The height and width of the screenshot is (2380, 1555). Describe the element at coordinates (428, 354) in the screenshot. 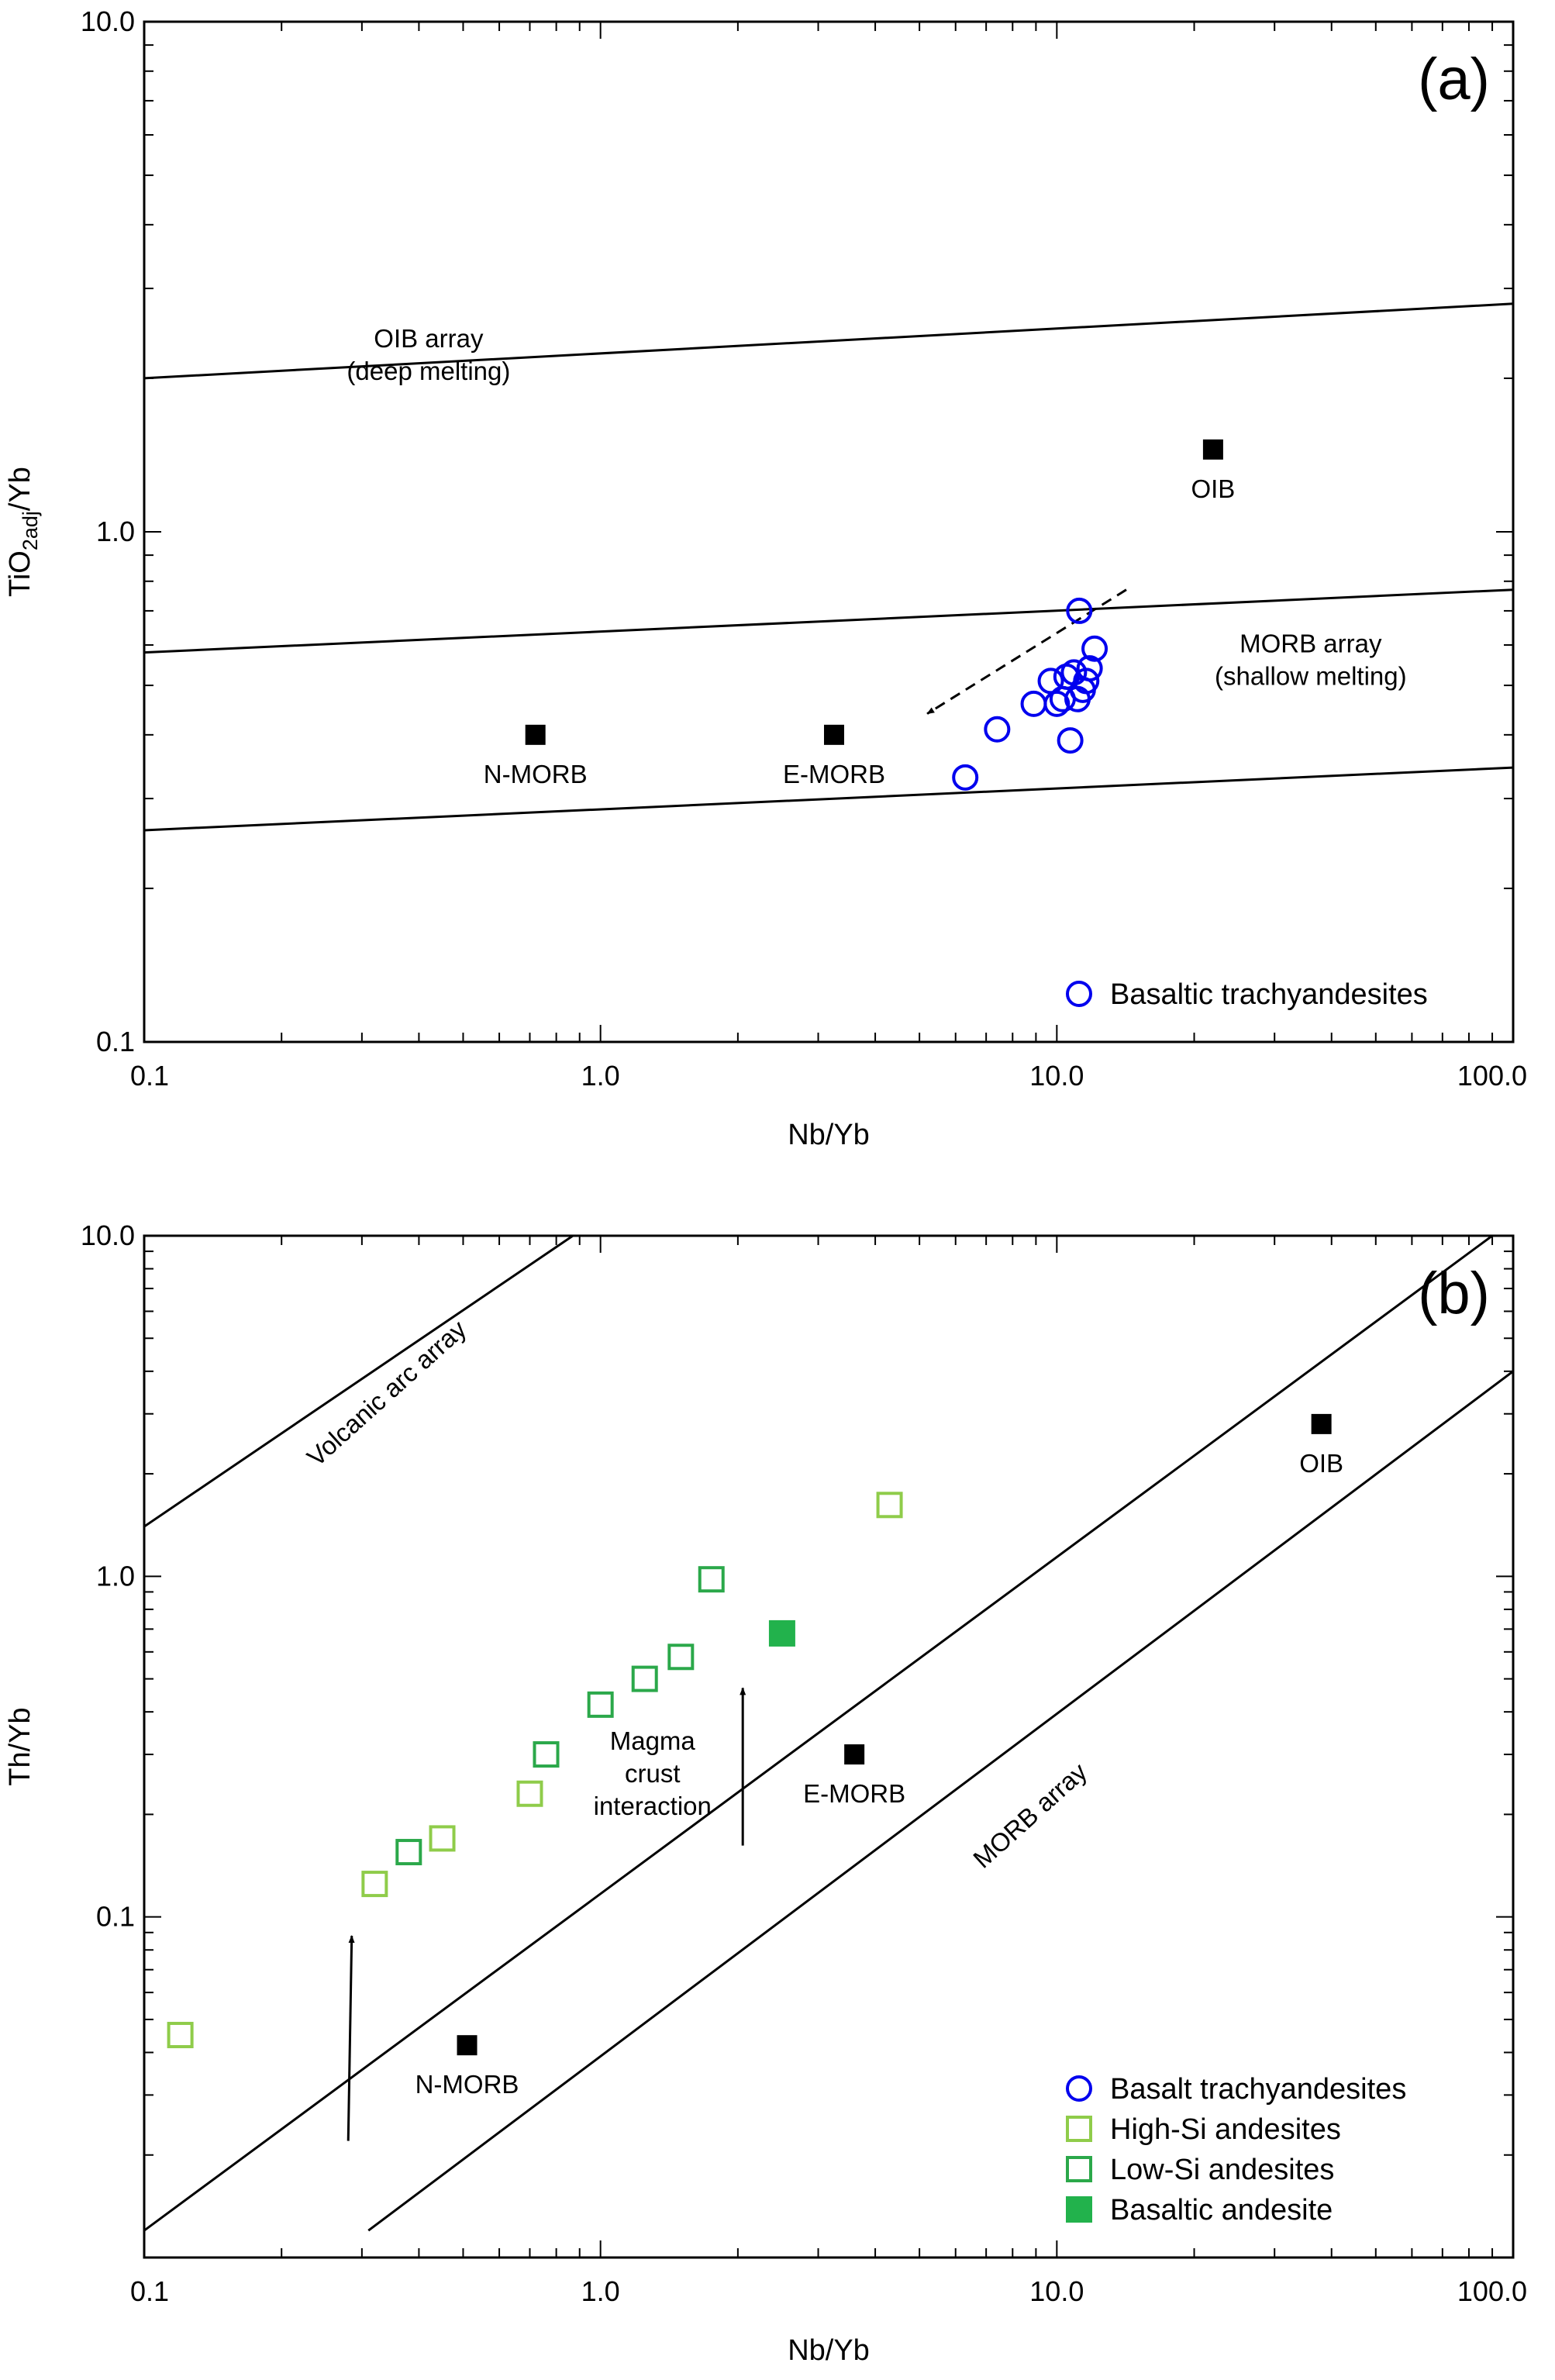

I see `field-label: OIB array (deep melting)` at that location.